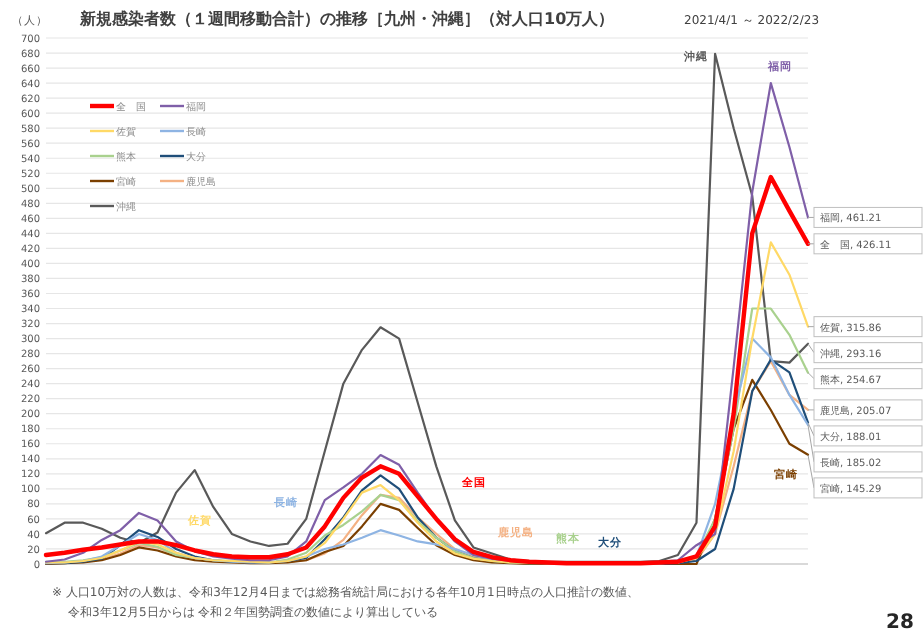 This screenshot has height=640, width=924. I want to click on chart-title: 新規感染者数（１週間移動合計）の推移［九州・沖縄］（対人口10万人）, so click(346, 18).